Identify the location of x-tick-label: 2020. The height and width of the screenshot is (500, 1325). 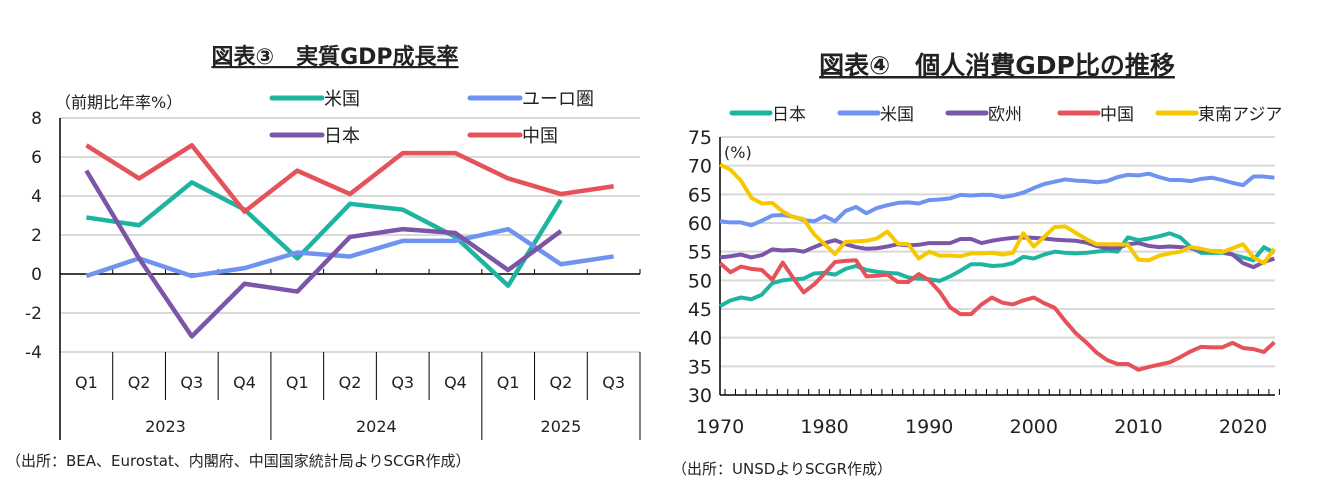
(1243, 427).